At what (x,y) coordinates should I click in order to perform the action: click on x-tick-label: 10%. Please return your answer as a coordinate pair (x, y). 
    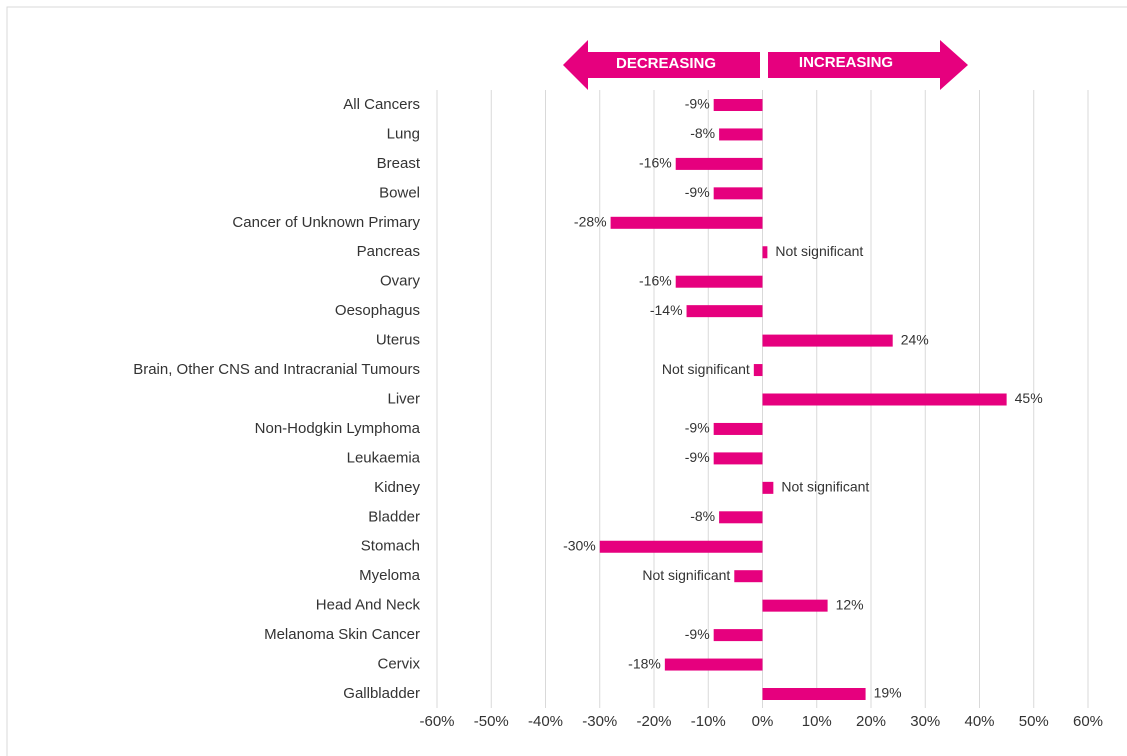
    Looking at the image, I should click on (817, 721).